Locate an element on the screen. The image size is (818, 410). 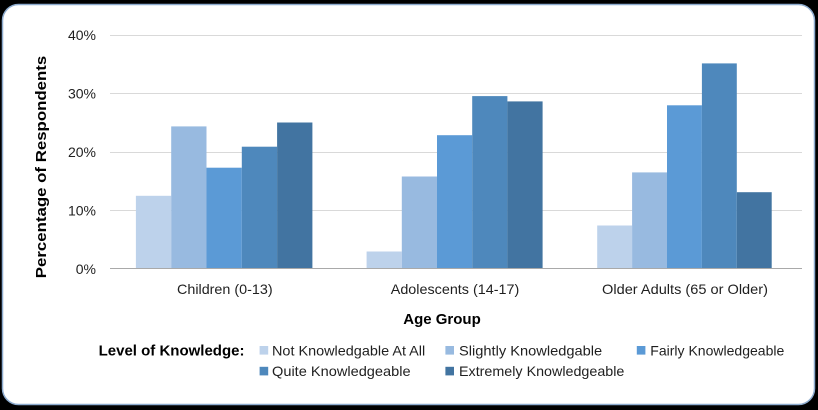
svg-text: Slightly Knowledgable is located at coordinates (530, 351).